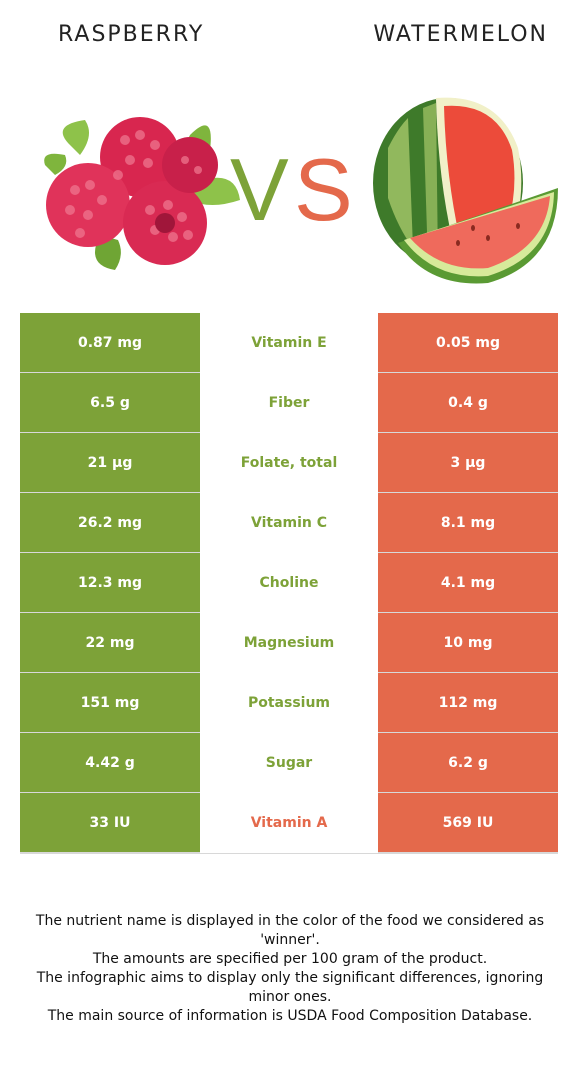 The height and width of the screenshot is (1084, 580). I want to click on vs-letter-v: V, so click(259, 188).